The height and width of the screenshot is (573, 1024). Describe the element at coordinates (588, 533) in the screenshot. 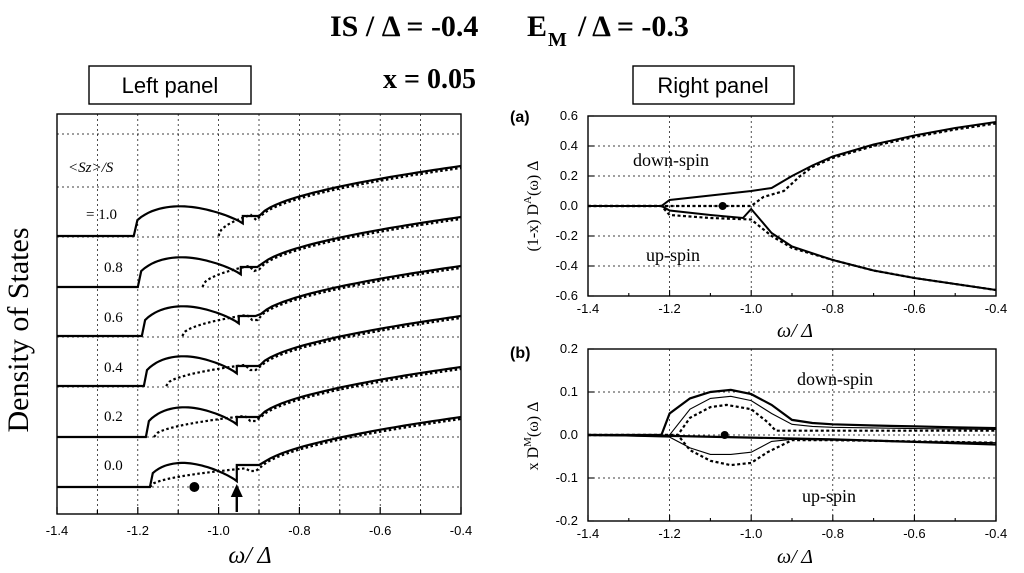

I see `panel-b-xtick-label: -1.4` at that location.